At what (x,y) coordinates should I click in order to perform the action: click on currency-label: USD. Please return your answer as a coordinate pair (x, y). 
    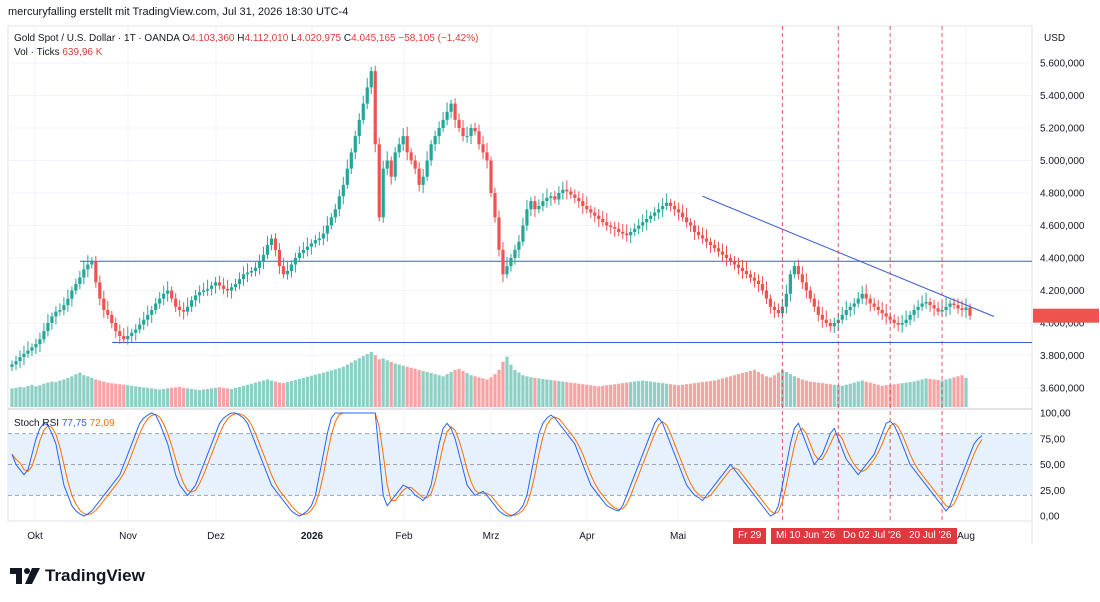
    Looking at the image, I should click on (1055, 38).